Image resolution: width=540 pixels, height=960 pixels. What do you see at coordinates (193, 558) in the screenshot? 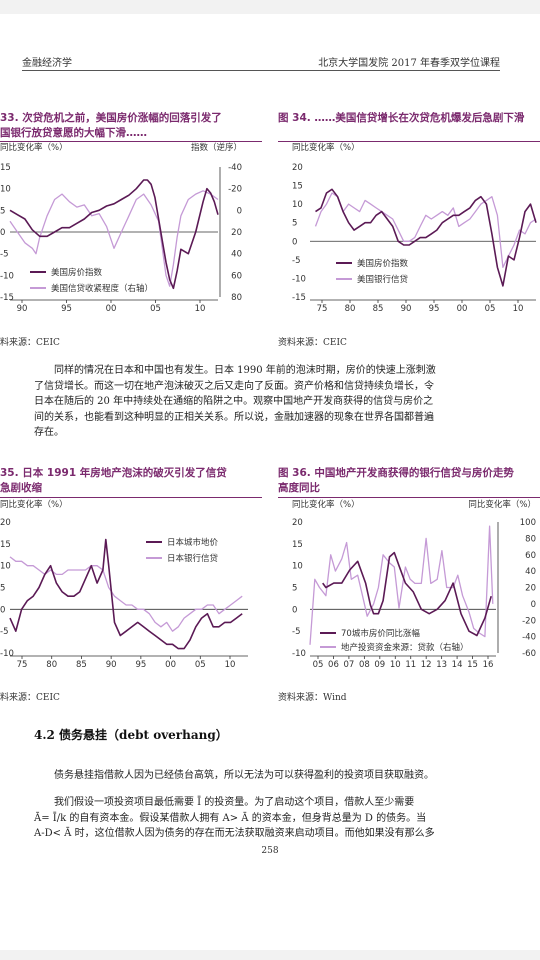
I see `legend-label: 日本银行信贷` at bounding box center [193, 558].